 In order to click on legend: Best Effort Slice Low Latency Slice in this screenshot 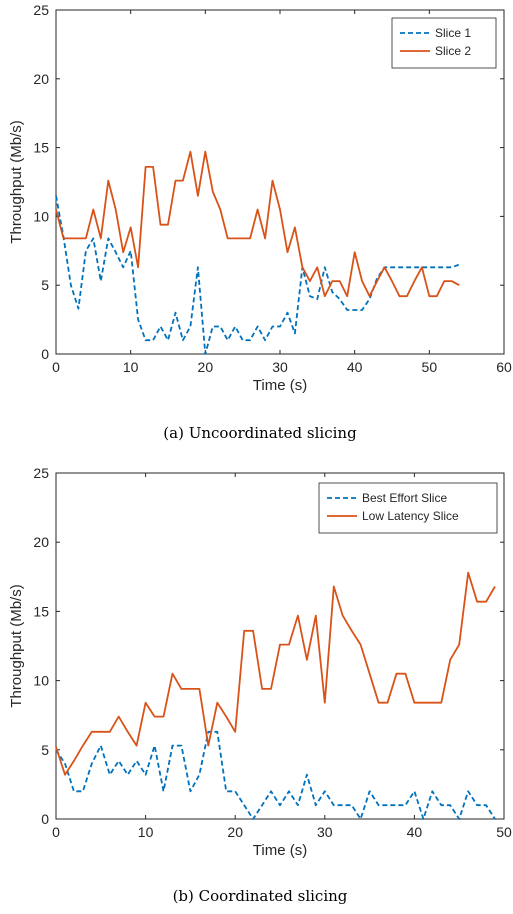, I will do `click(408, 508)`.